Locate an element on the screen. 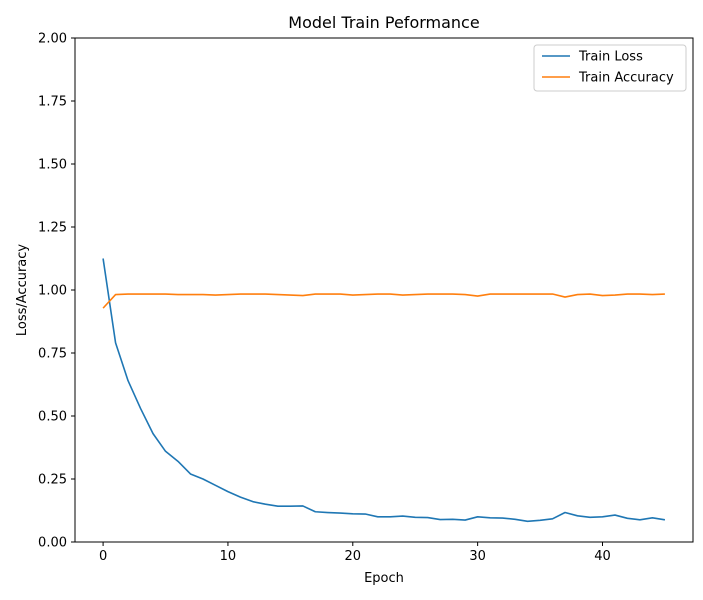 This screenshot has height=600, width=703. y-tick-label: 0.25 is located at coordinates (52, 480).